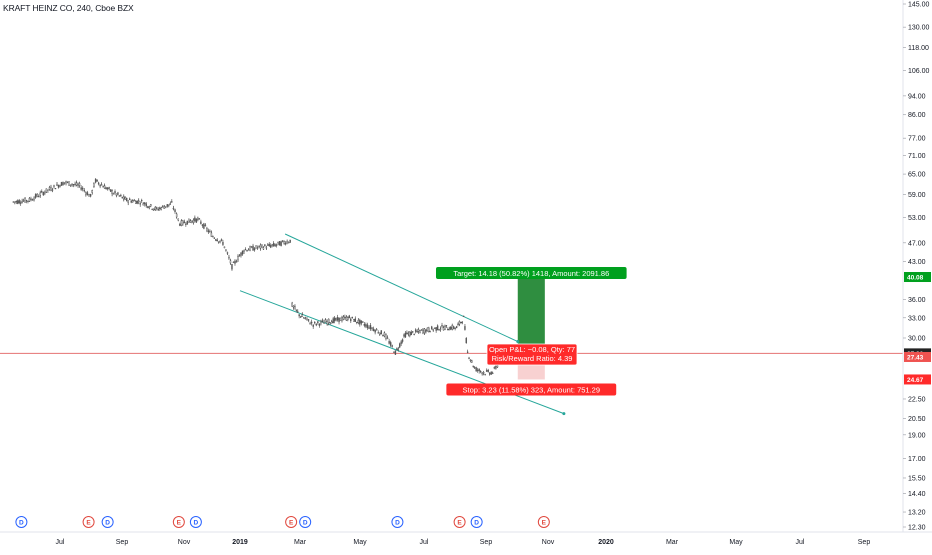 The height and width of the screenshot is (555, 932). Describe the element at coordinates (917, 266) in the screenshot. I see `price-axis` at that location.